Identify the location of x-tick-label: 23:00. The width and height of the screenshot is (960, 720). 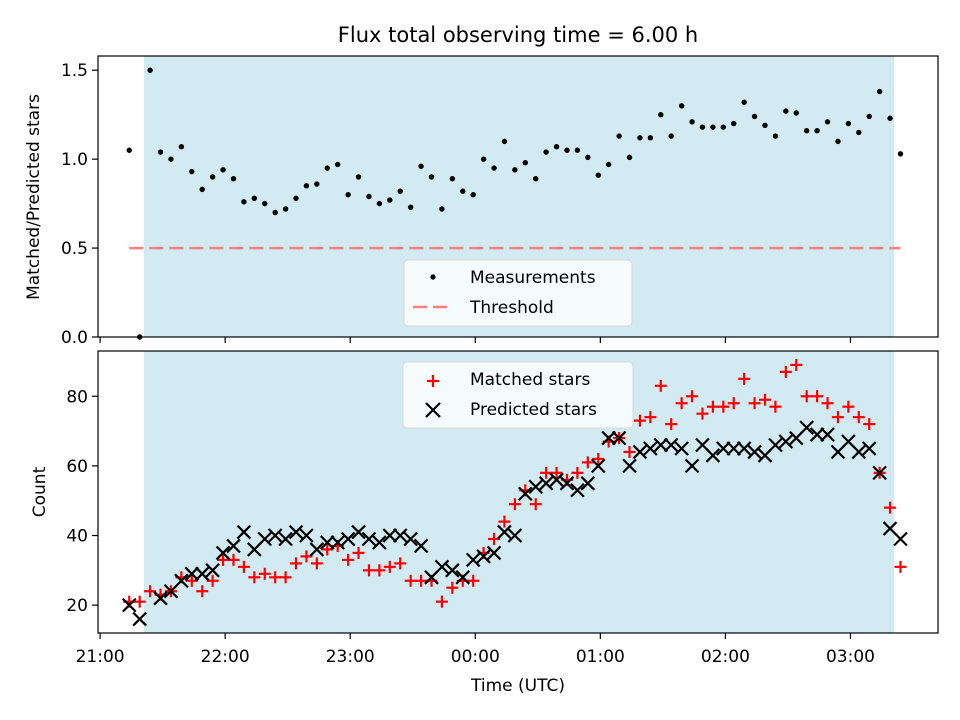
(350, 657).